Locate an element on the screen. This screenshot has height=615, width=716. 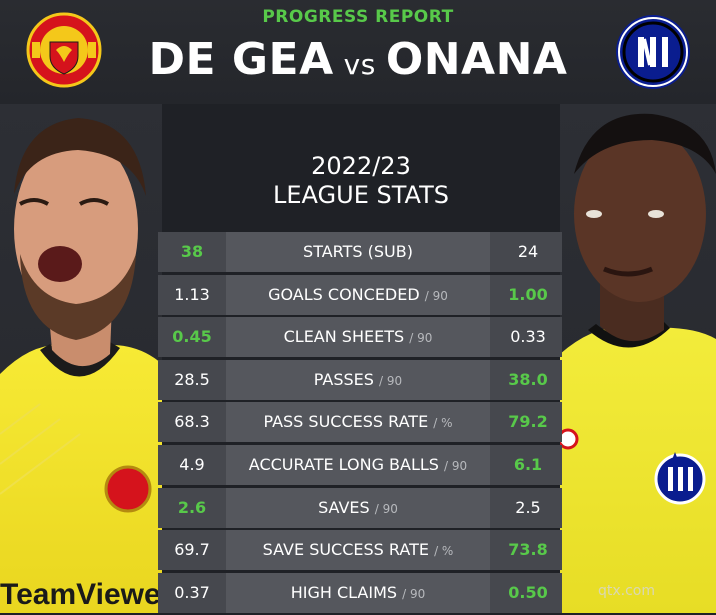
vs-label: vs is located at coordinates (359, 64).